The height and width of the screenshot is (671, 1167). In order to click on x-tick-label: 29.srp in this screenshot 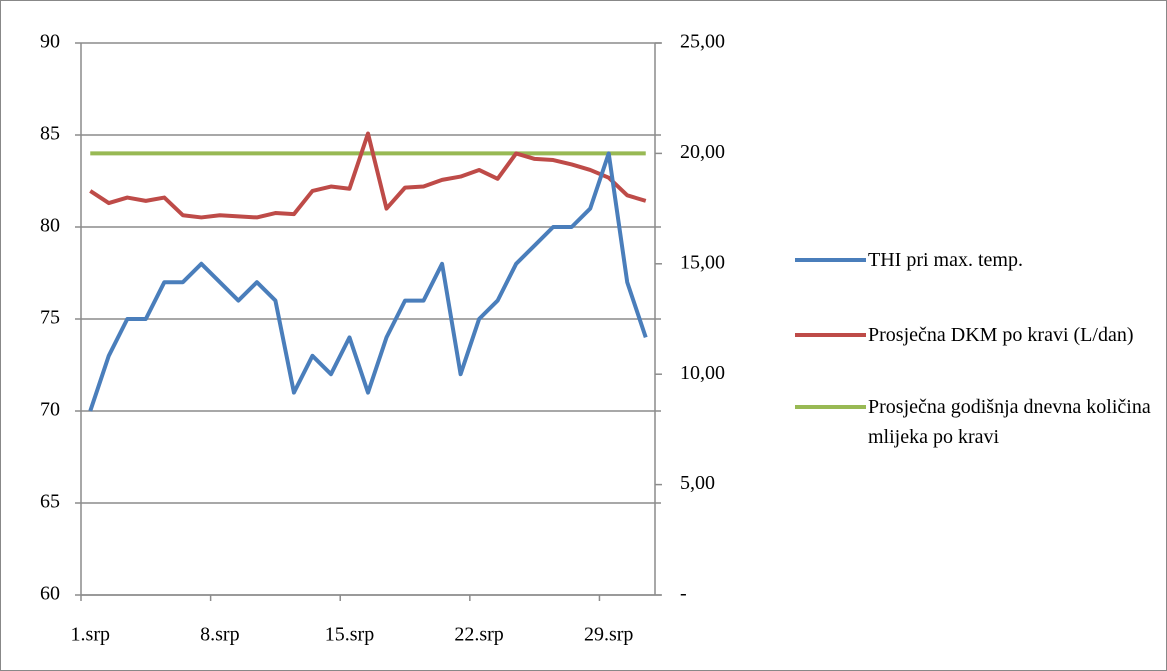, I will do `click(608, 635)`.